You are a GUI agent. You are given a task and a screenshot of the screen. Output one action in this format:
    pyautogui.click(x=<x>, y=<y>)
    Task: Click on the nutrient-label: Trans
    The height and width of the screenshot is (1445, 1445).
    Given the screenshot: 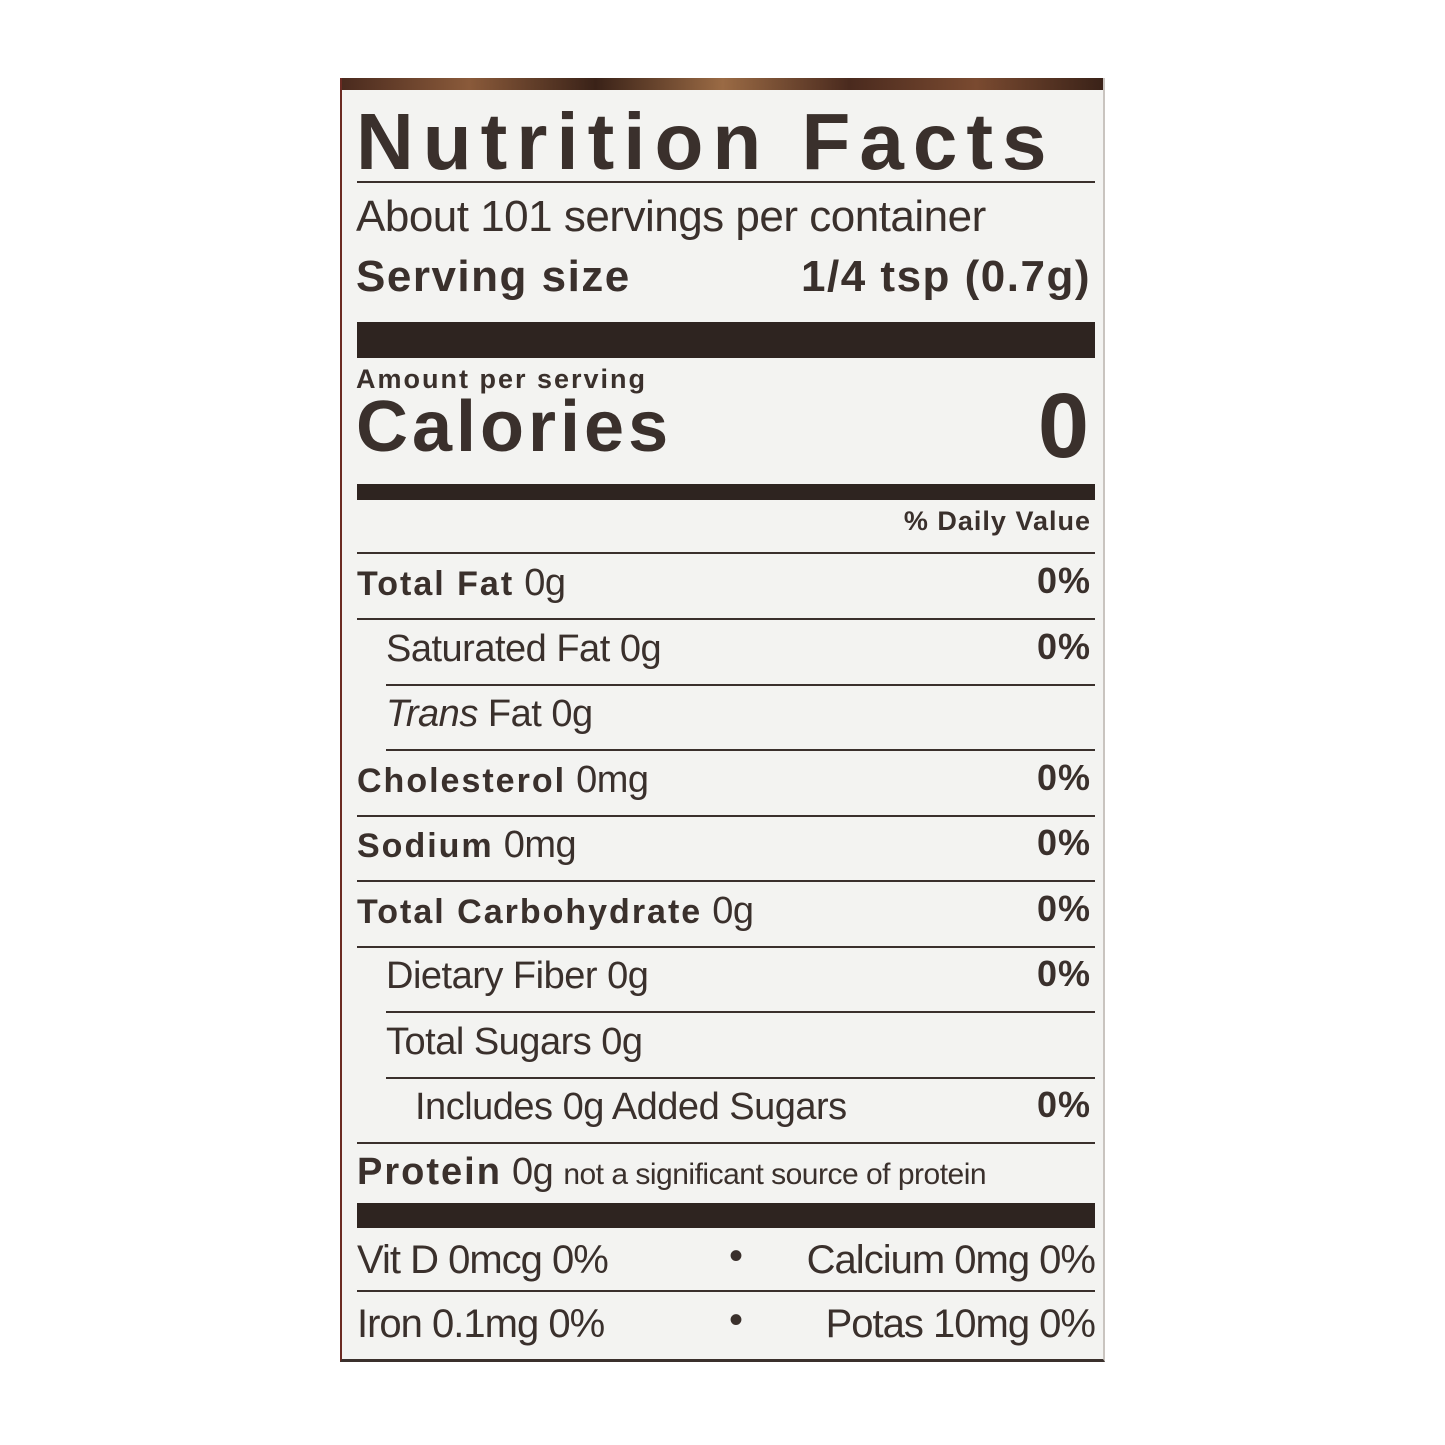 What is the action you would take?
    pyautogui.click(x=432, y=714)
    